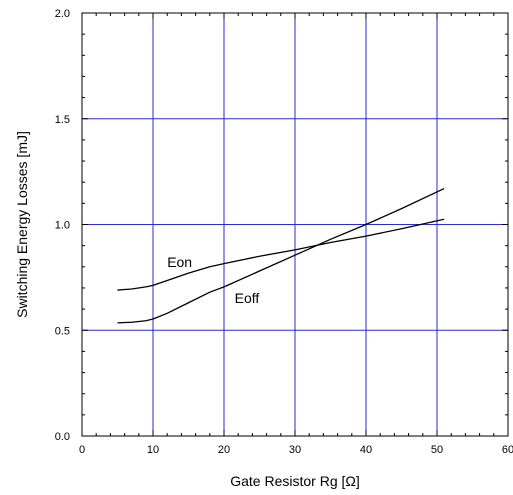 The image size is (513, 495). I want to click on y-tick-label-1: 0.5, so click(62, 331).